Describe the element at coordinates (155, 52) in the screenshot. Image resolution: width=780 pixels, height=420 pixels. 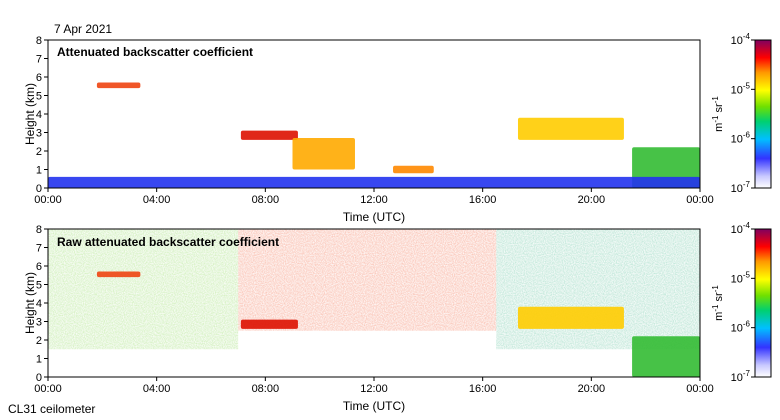
I see `panel-title-top: Attenuated backscatter coefficient` at that location.